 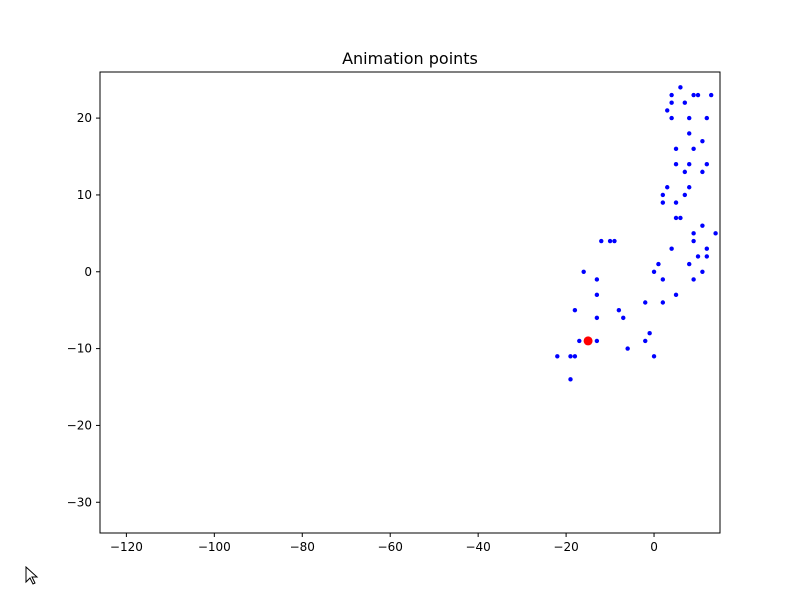 I want to click on y-tick-label: −20, so click(x=79, y=425).